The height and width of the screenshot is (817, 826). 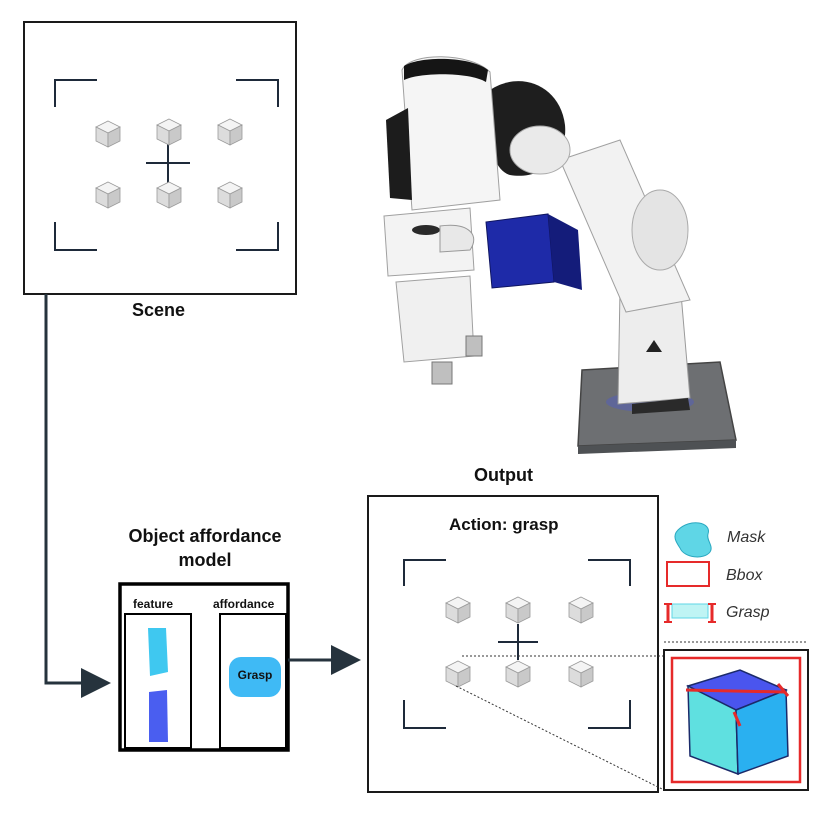 What do you see at coordinates (77, 496) in the screenshot?
I see `scene-to-model-arrow` at bounding box center [77, 496].